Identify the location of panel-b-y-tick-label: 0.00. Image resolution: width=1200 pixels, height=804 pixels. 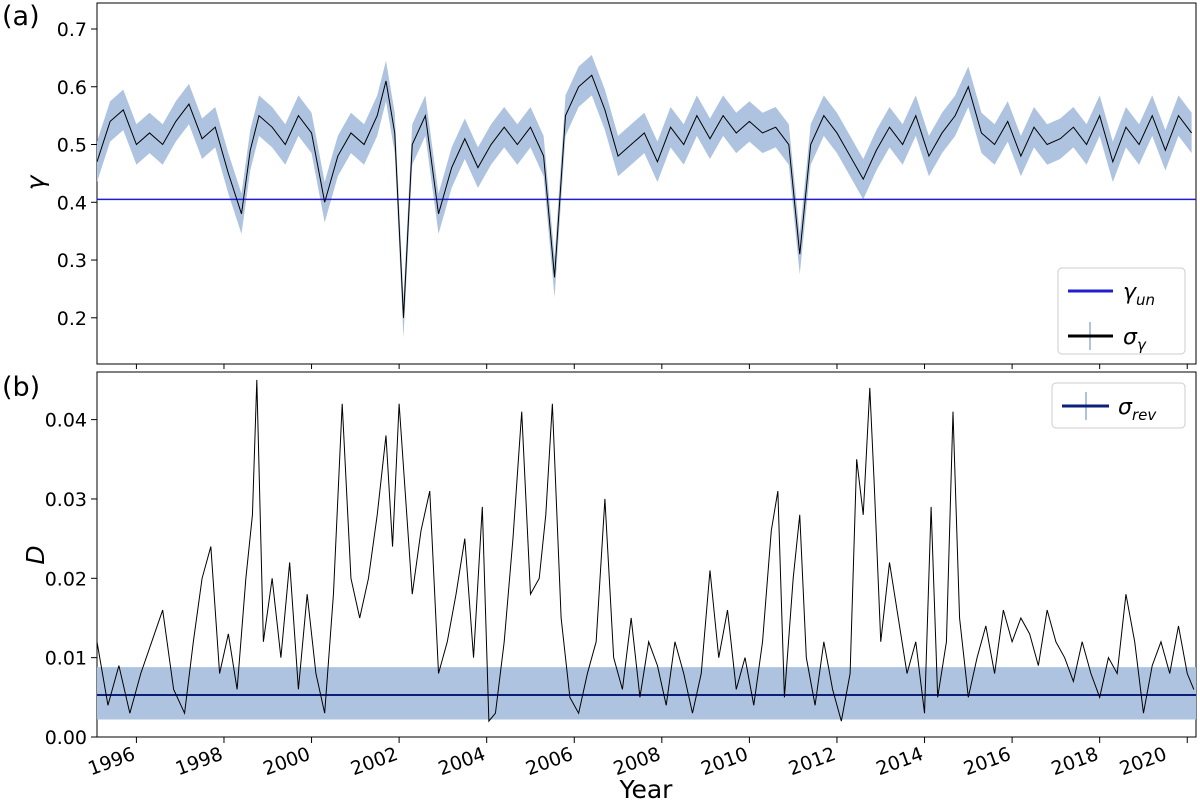
(66, 738).